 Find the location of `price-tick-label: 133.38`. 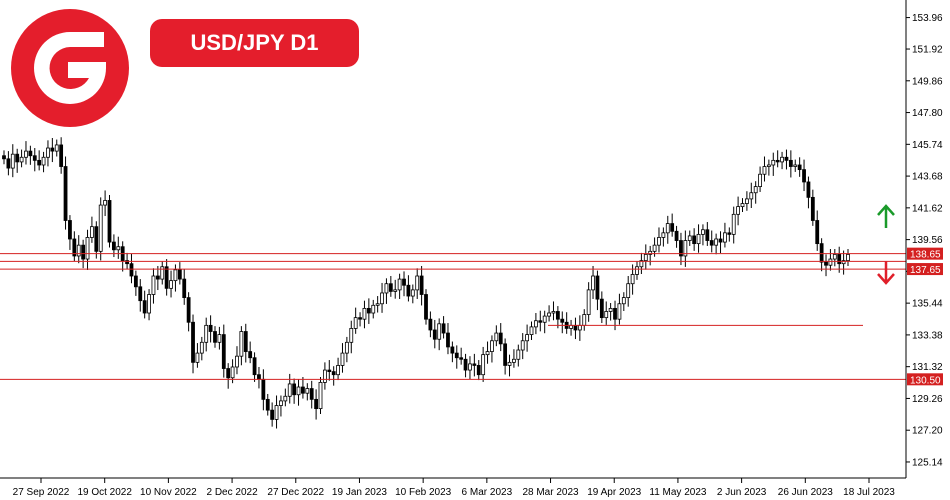

price-tick-label: 133.38 is located at coordinates (927, 335).